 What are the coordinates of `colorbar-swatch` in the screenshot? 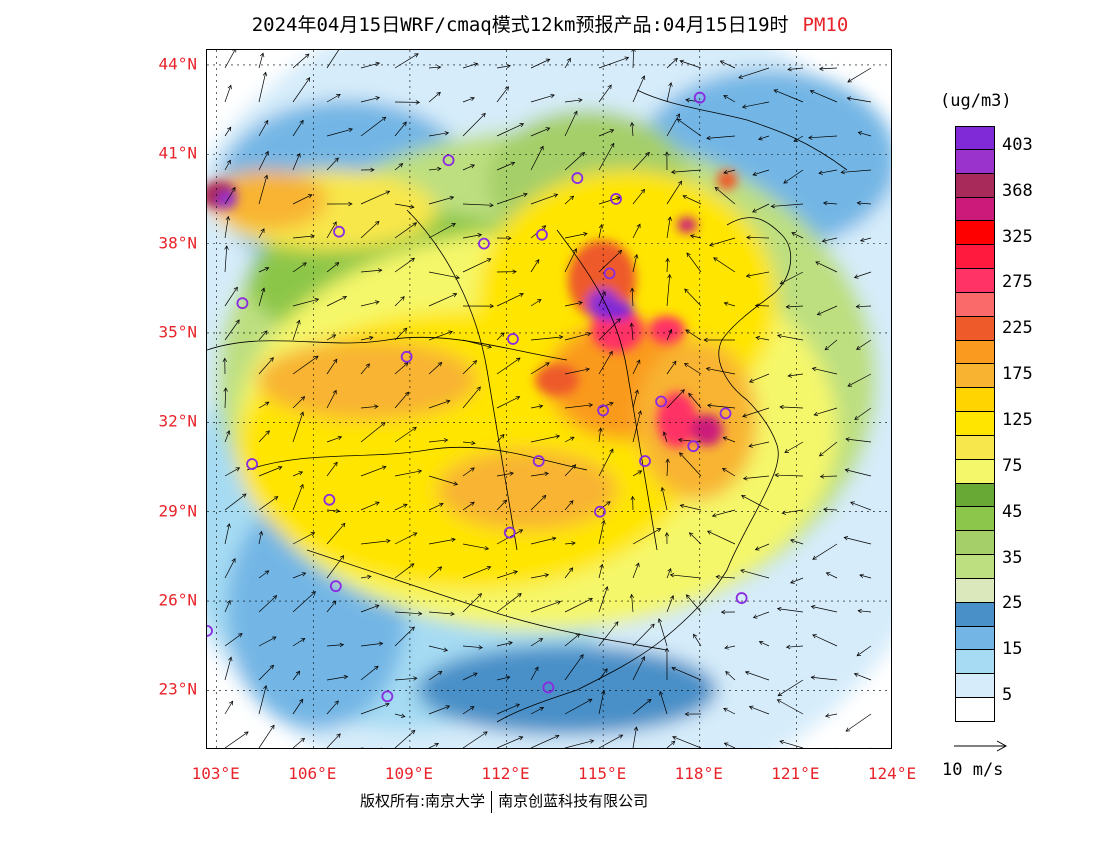 It's located at (975, 209).